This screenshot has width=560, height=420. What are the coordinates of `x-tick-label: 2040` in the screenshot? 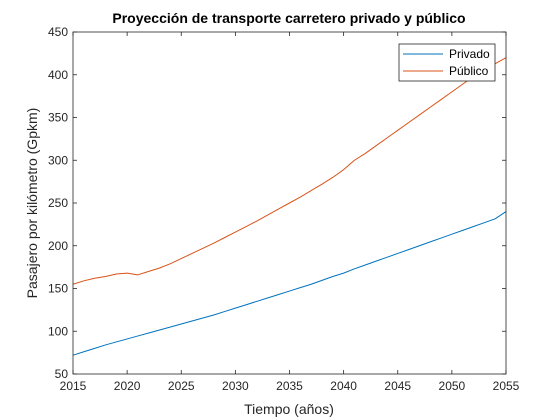 It's located at (343, 386).